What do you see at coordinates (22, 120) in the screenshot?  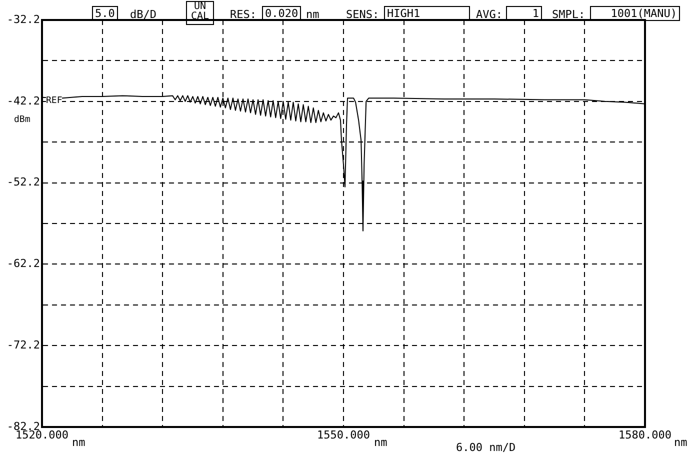 I see `text: dBm` at bounding box center [22, 120].